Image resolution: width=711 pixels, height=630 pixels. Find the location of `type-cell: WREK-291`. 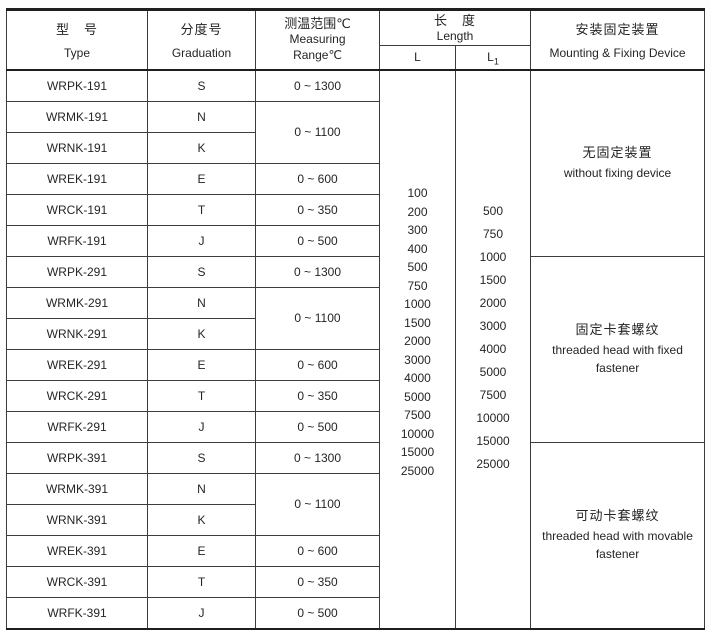

type-cell: WREK-291 is located at coordinates (77, 364).